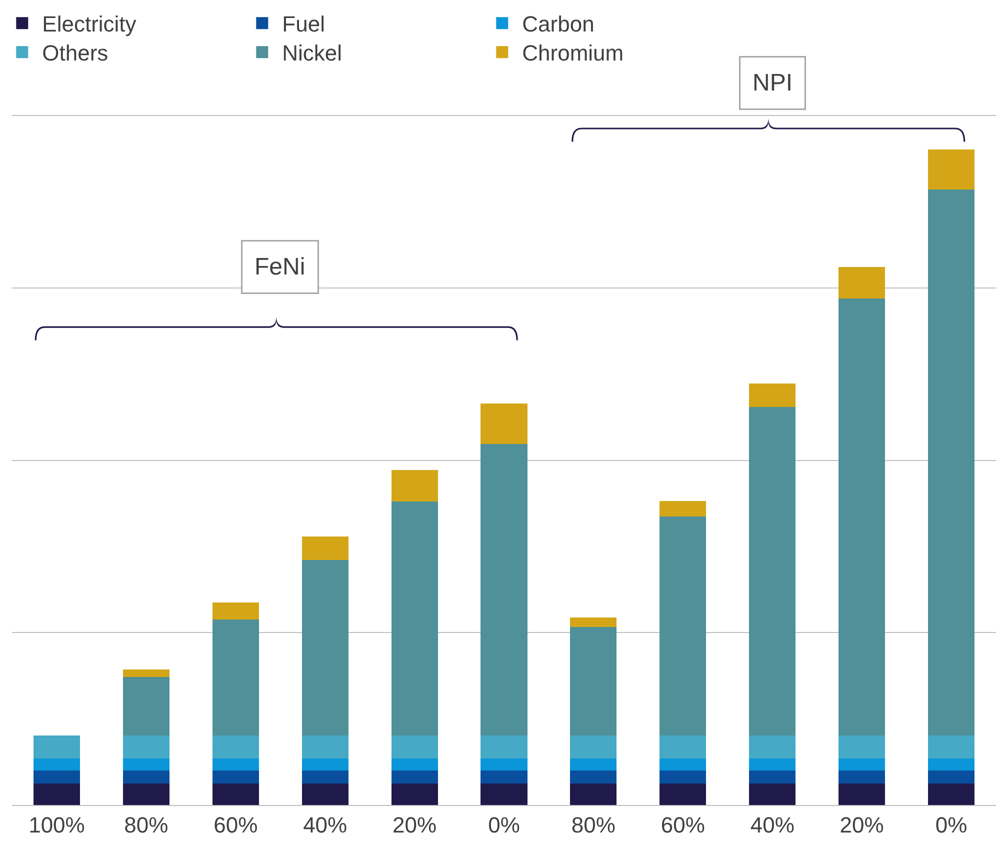 The width and height of the screenshot is (998, 851). What do you see at coordinates (75, 53) in the screenshot?
I see `legend-label: Others` at bounding box center [75, 53].